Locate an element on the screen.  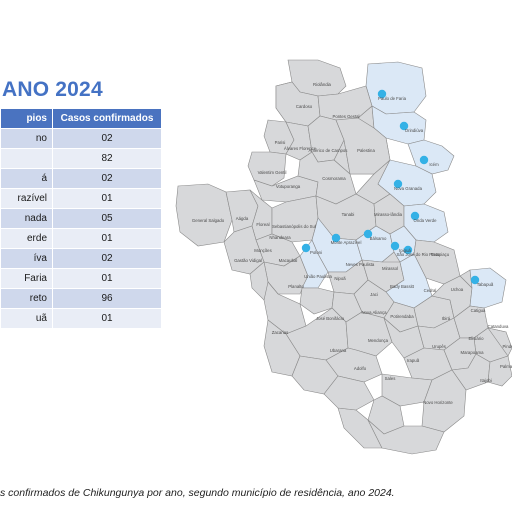
municipality-label: Planalto is located at coordinates (296, 286).